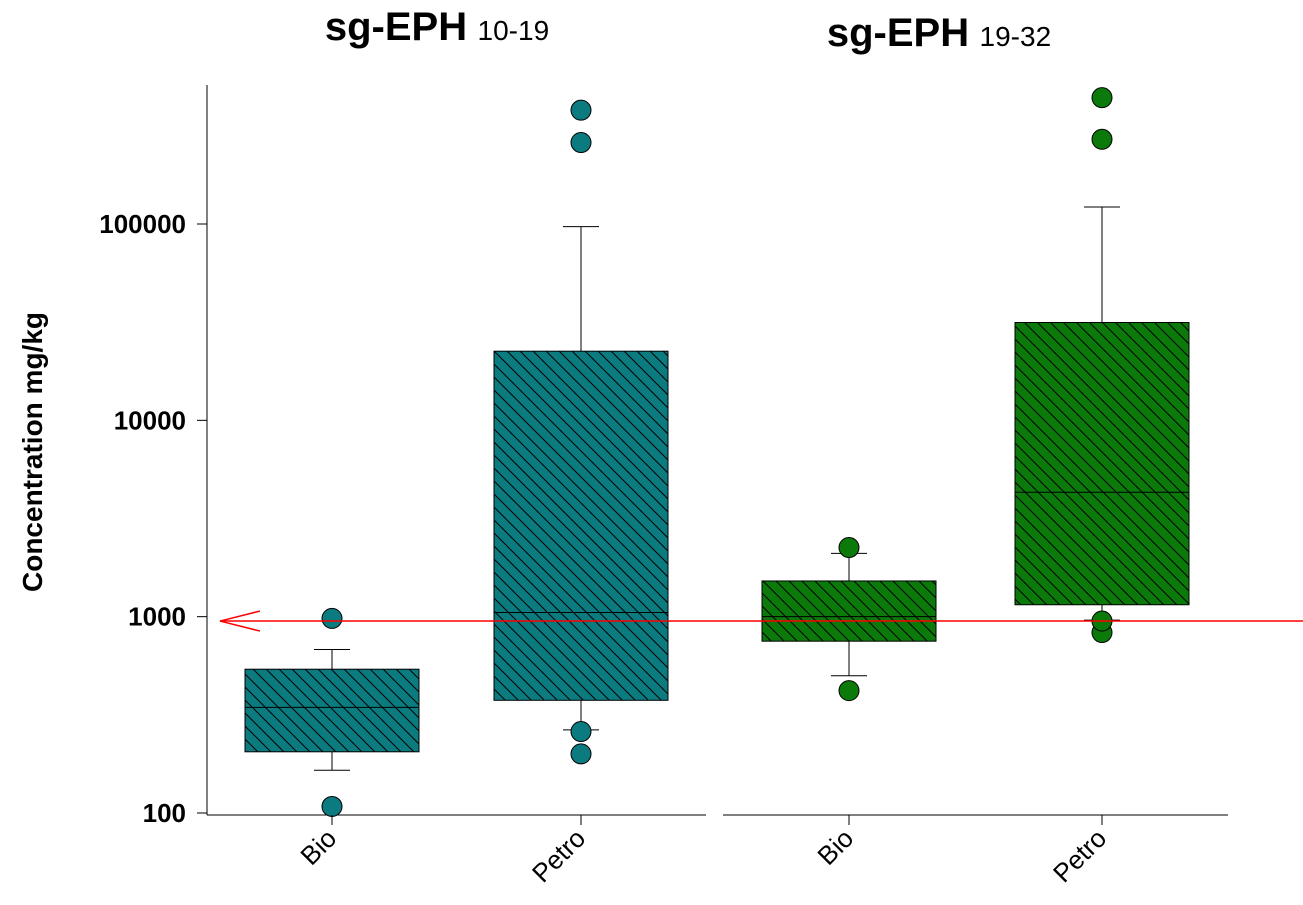 The width and height of the screenshot is (1303, 905). What do you see at coordinates (150, 420) in the screenshot?
I see `y-tick-label: 10000` at bounding box center [150, 420].